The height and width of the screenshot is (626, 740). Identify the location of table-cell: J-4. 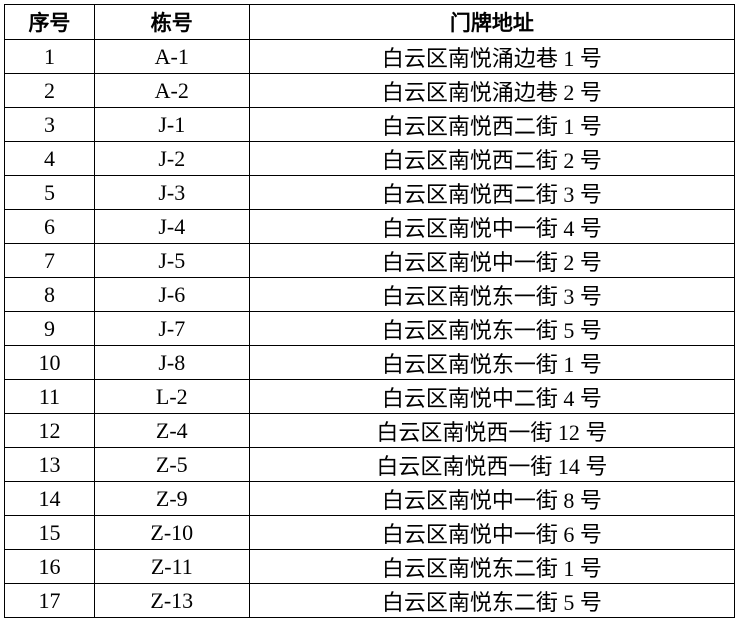
(171, 226).